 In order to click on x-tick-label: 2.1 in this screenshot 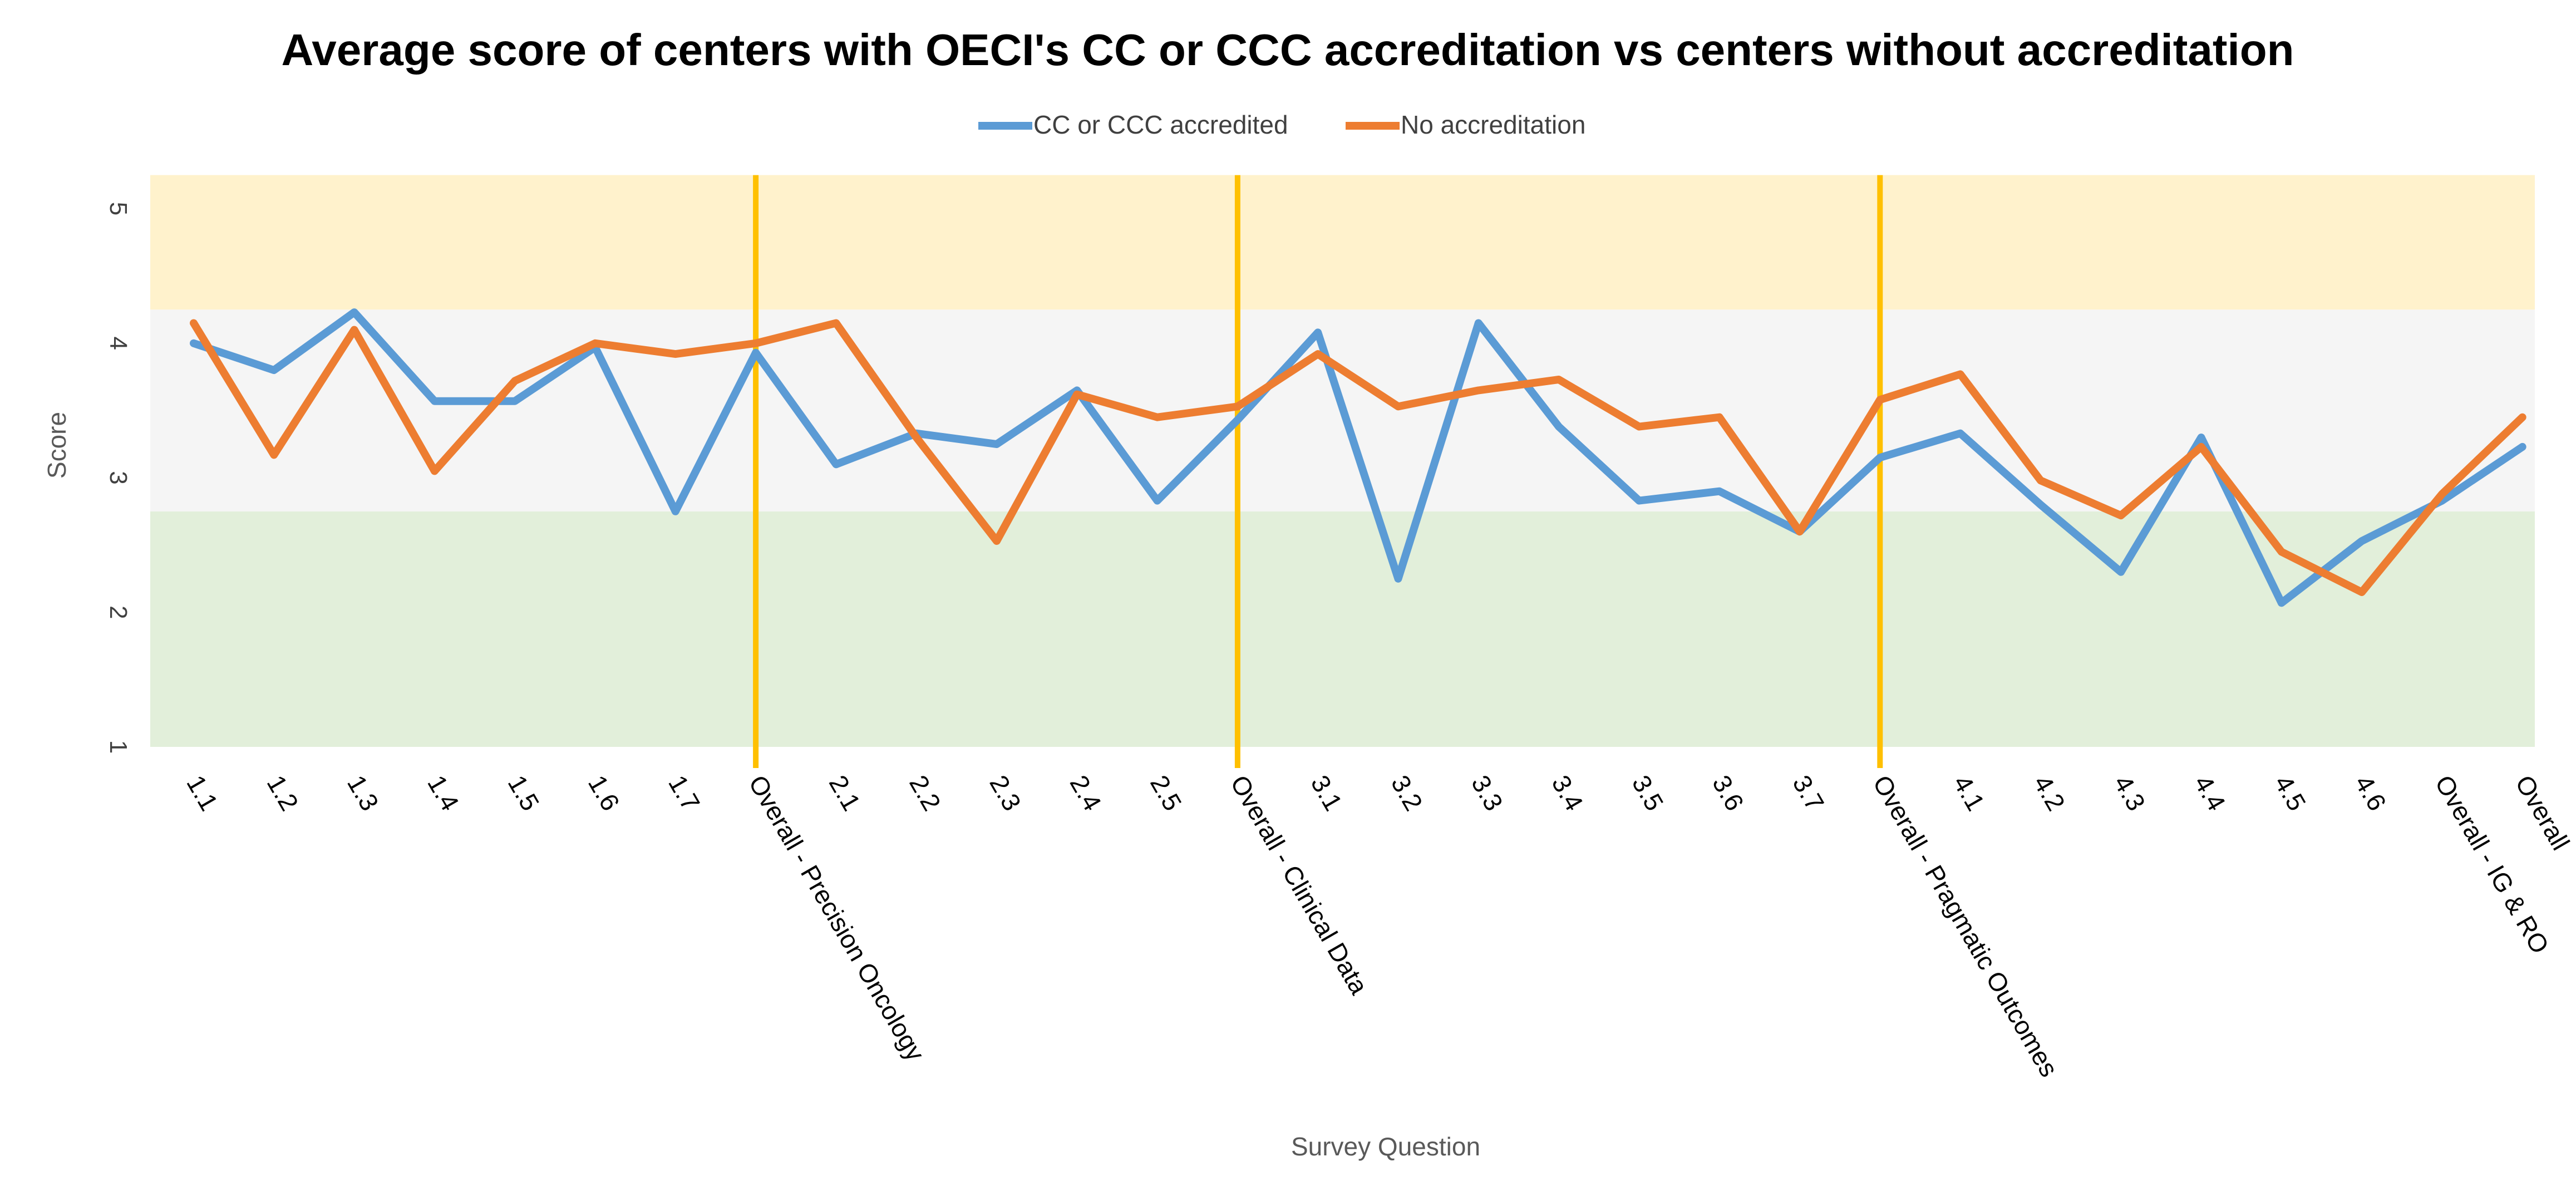, I will do `click(845, 793)`.